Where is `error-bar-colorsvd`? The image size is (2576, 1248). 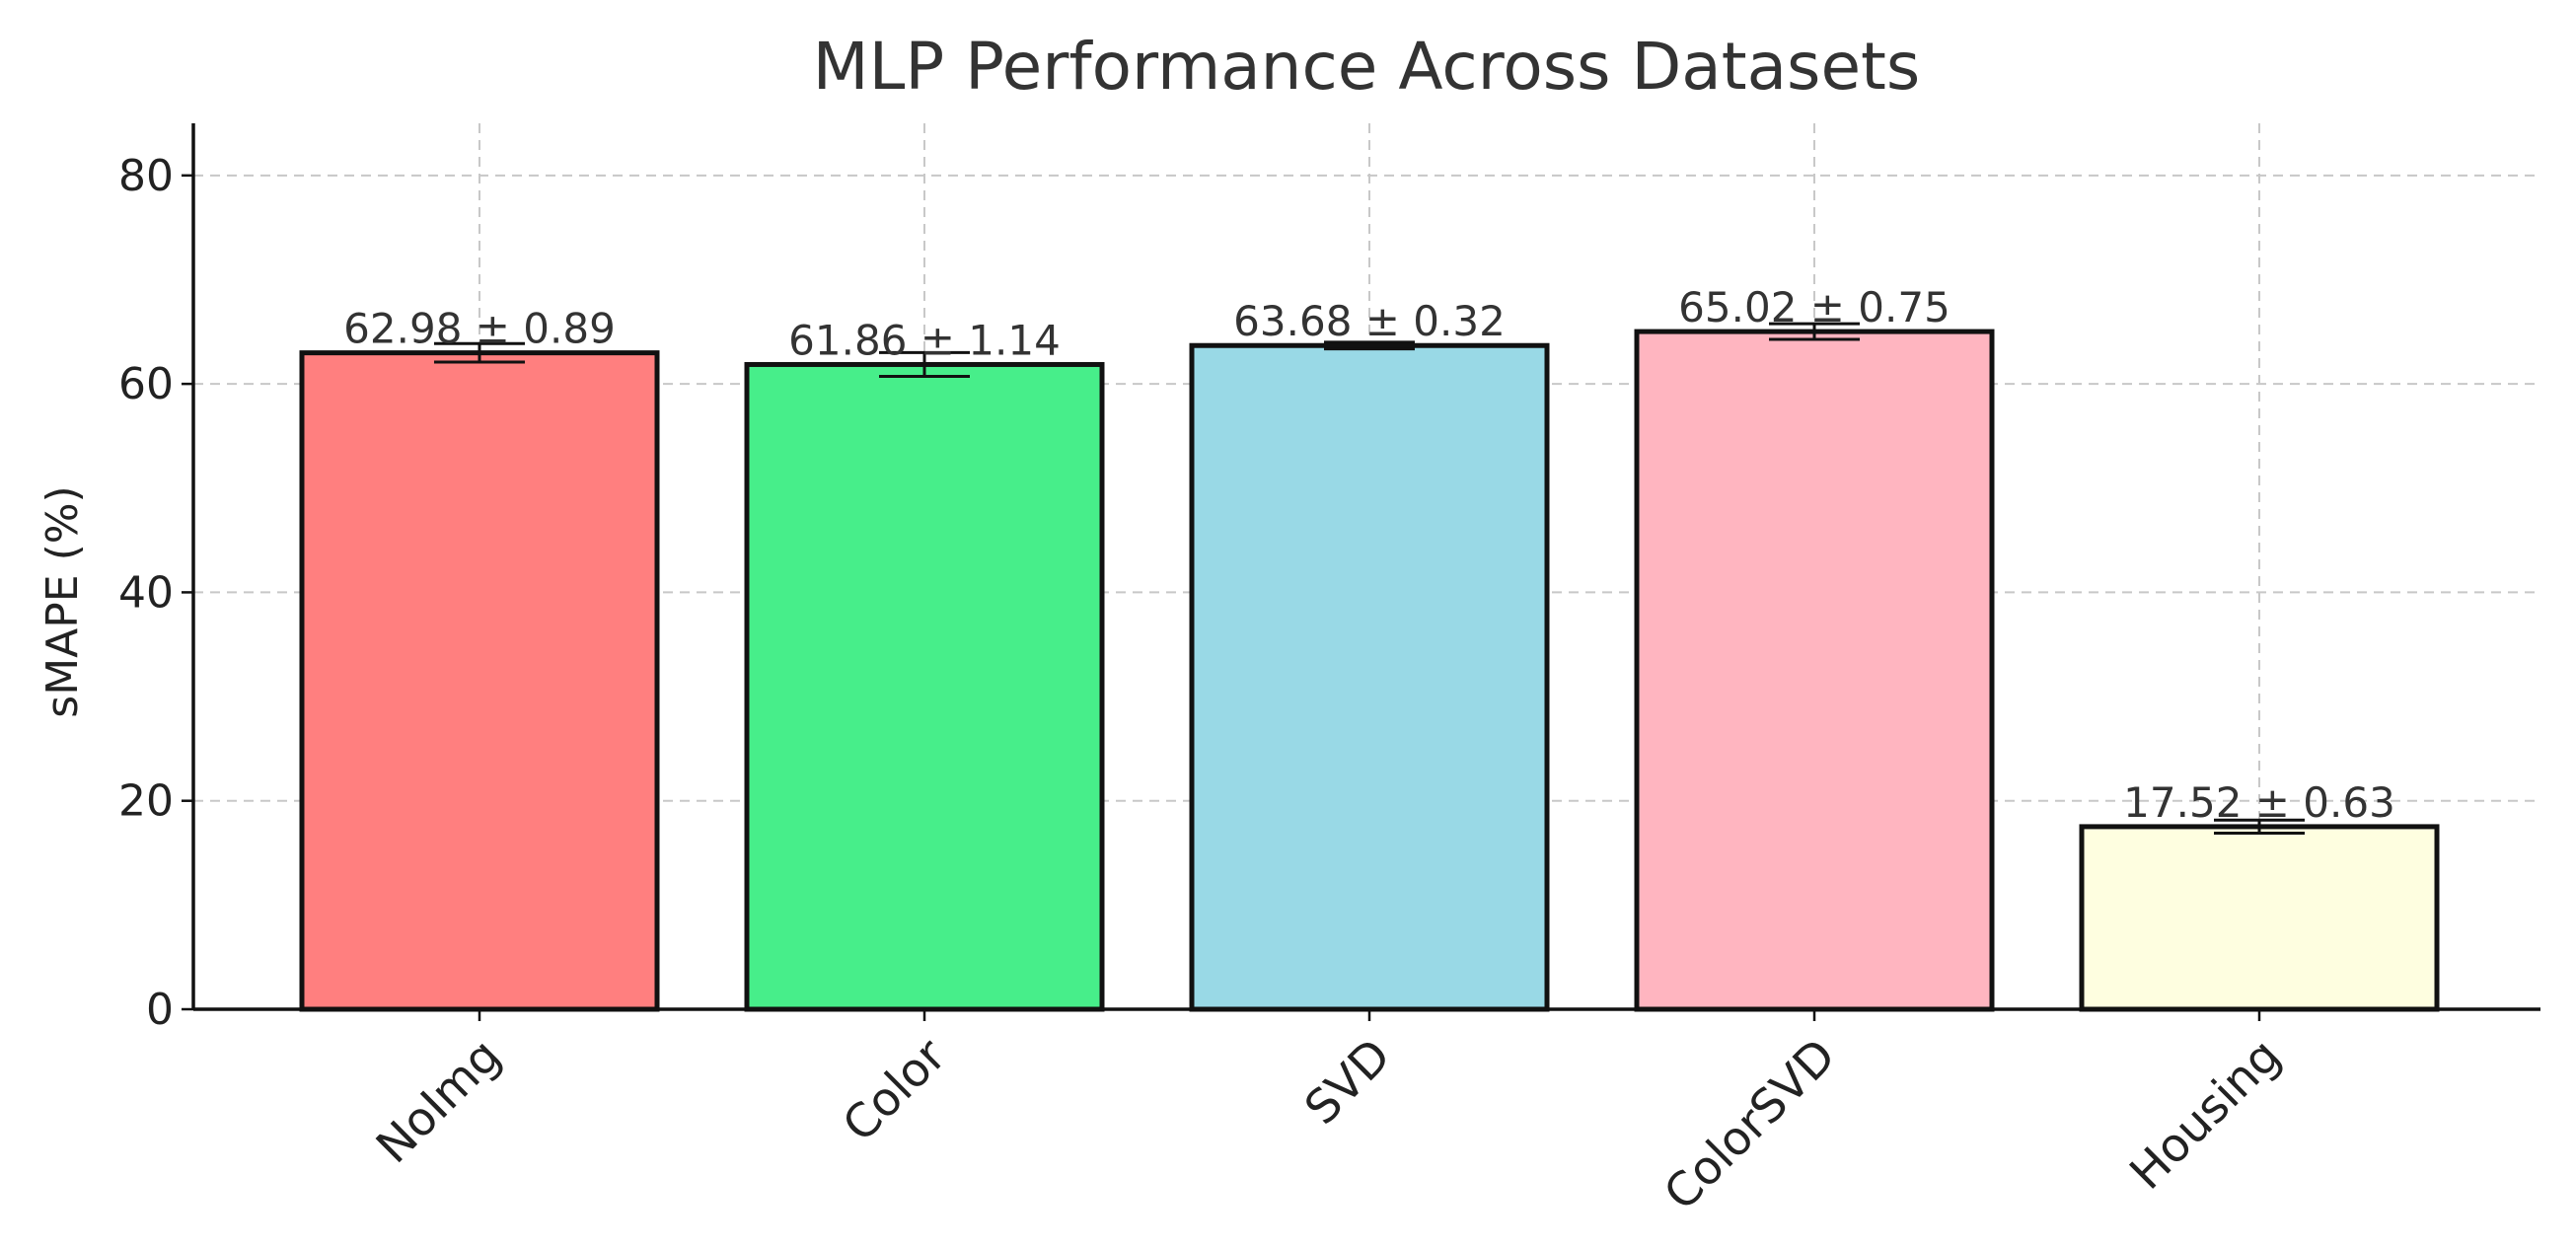 error-bar-colorsvd is located at coordinates (1814, 331).